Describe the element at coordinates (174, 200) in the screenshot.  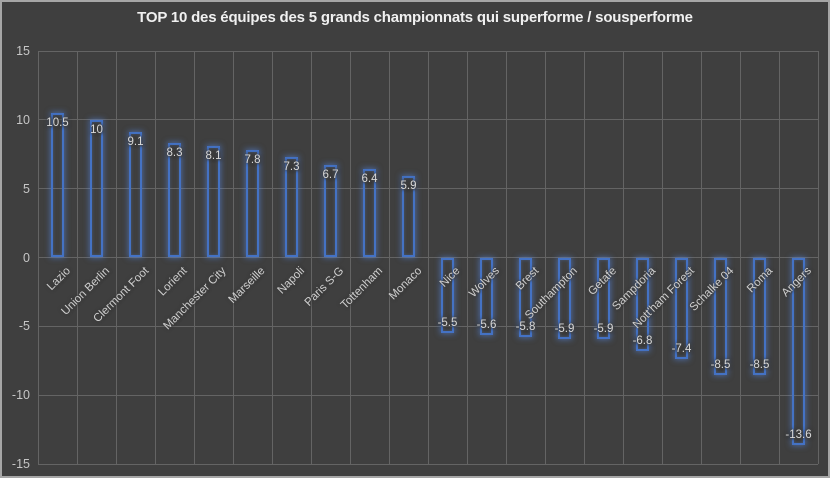
I see `bar-lorient` at that location.